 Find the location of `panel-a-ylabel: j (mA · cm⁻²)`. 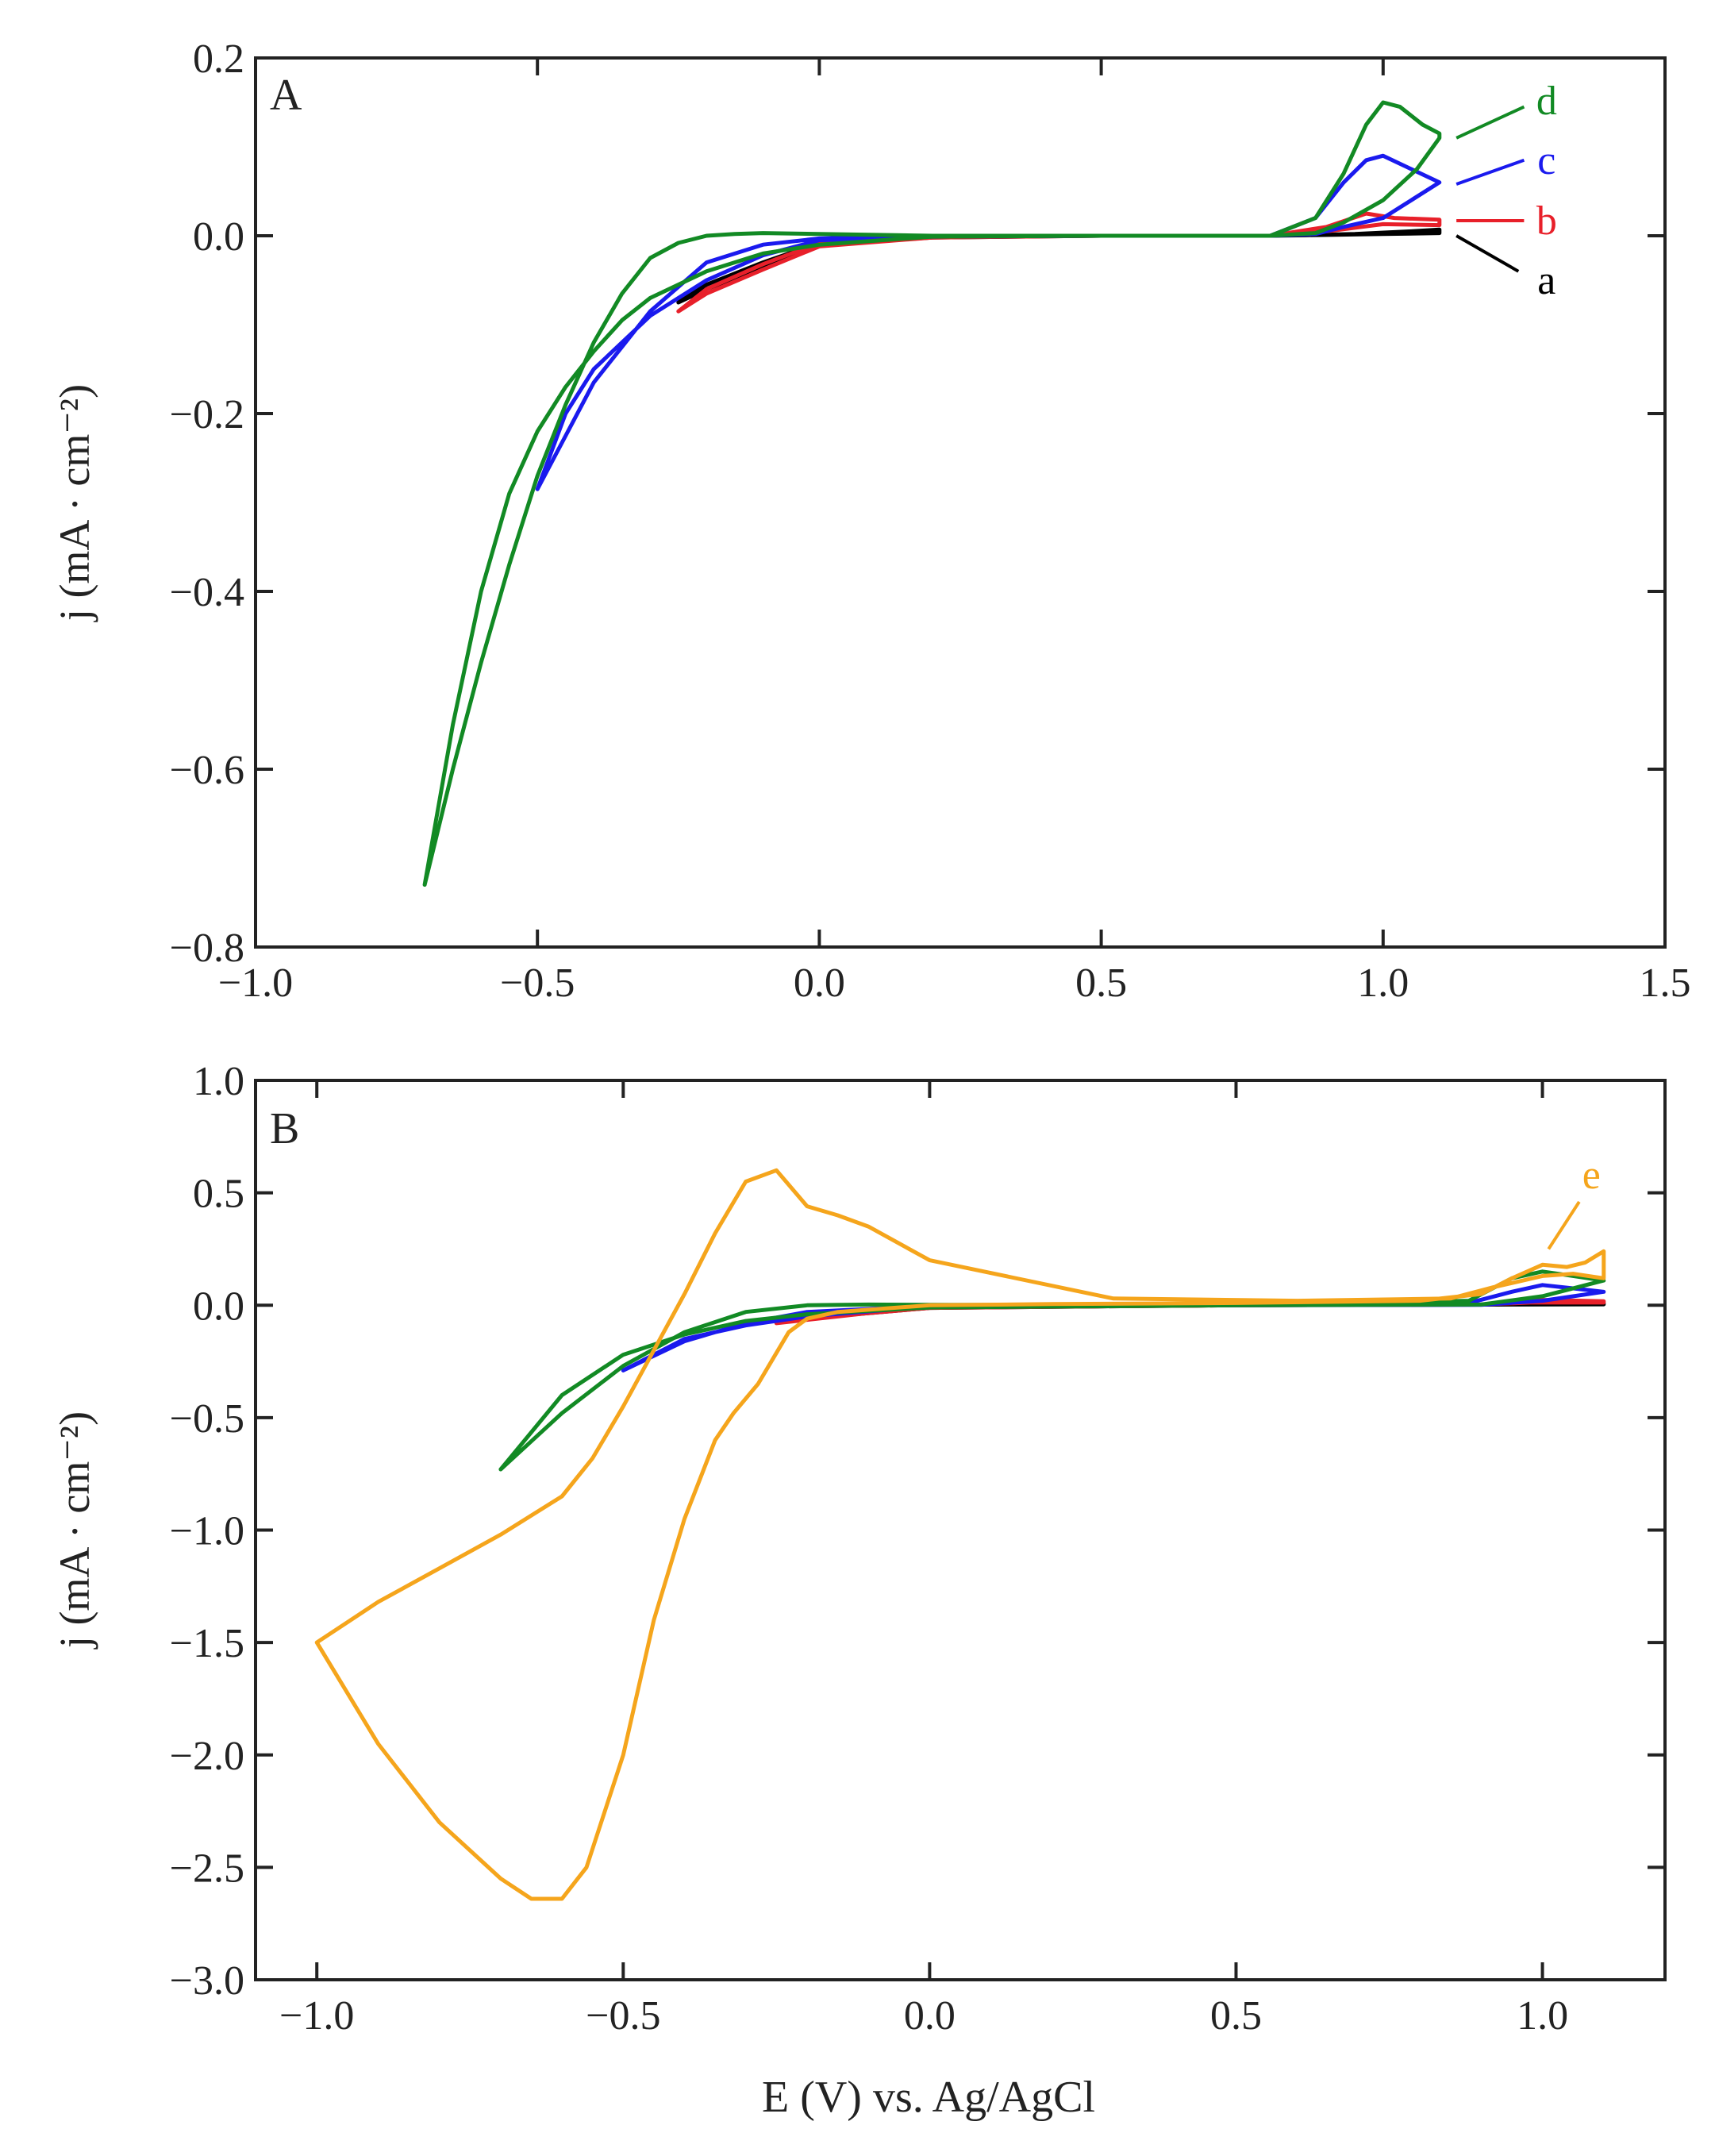

panel-a-ylabel: j (mA · cm⁻²) is located at coordinates (74, 503).